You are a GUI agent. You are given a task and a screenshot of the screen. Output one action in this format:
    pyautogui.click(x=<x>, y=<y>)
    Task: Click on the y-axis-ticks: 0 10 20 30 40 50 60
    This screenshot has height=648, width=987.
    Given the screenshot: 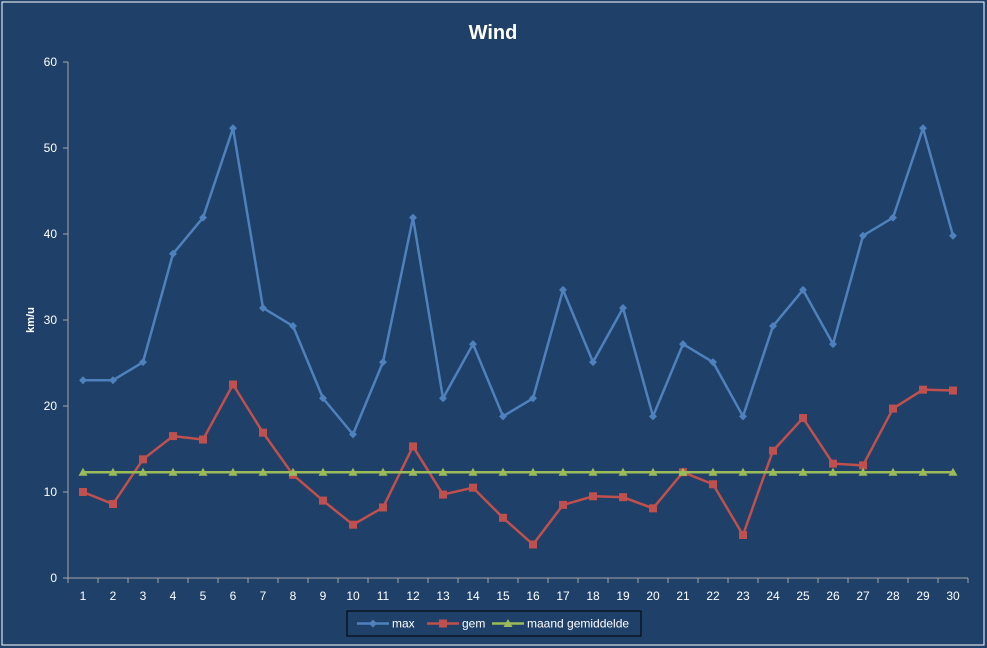 What is the action you would take?
    pyautogui.click(x=56, y=320)
    